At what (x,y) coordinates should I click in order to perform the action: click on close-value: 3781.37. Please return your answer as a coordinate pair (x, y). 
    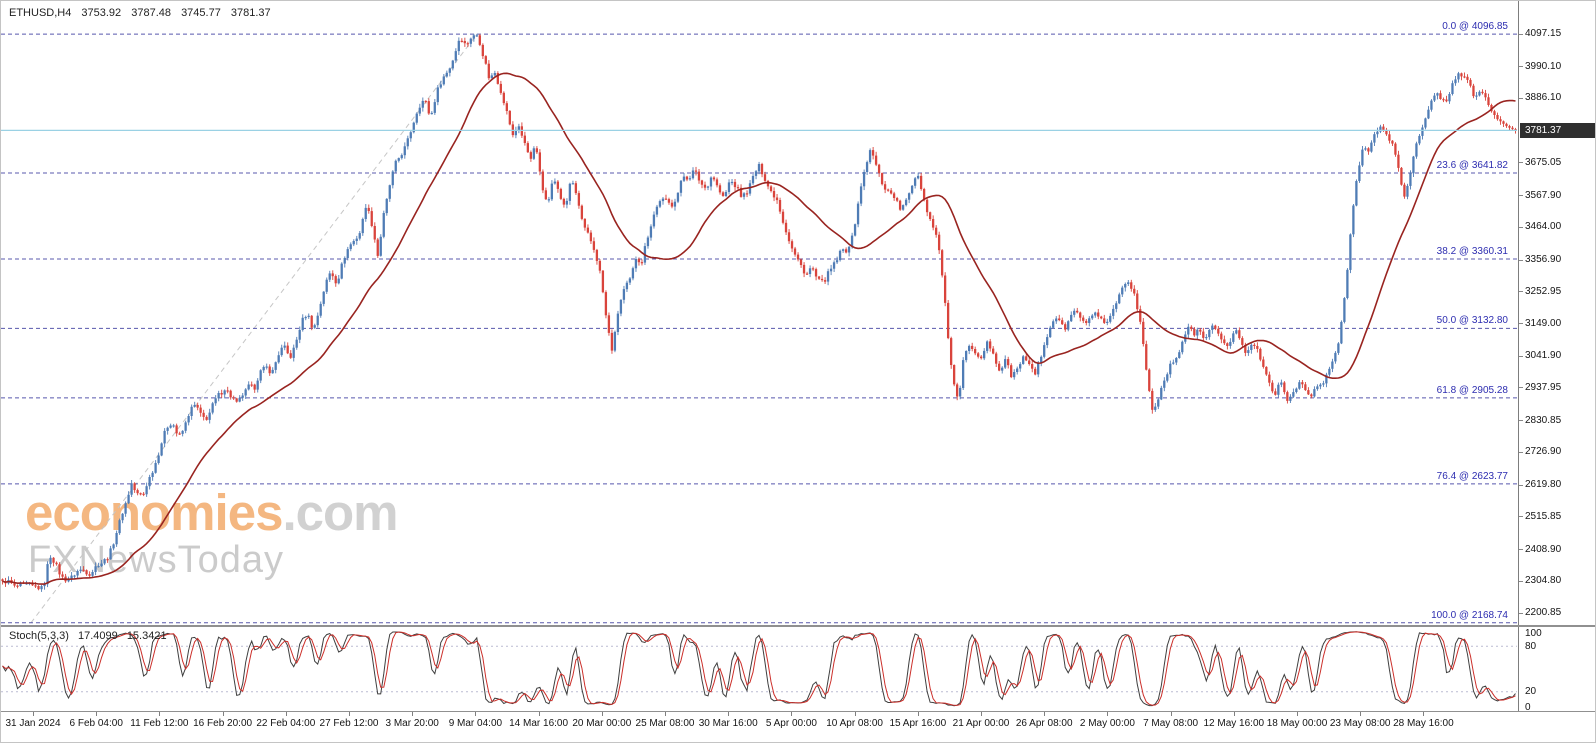
    Looking at the image, I should click on (250, 13).